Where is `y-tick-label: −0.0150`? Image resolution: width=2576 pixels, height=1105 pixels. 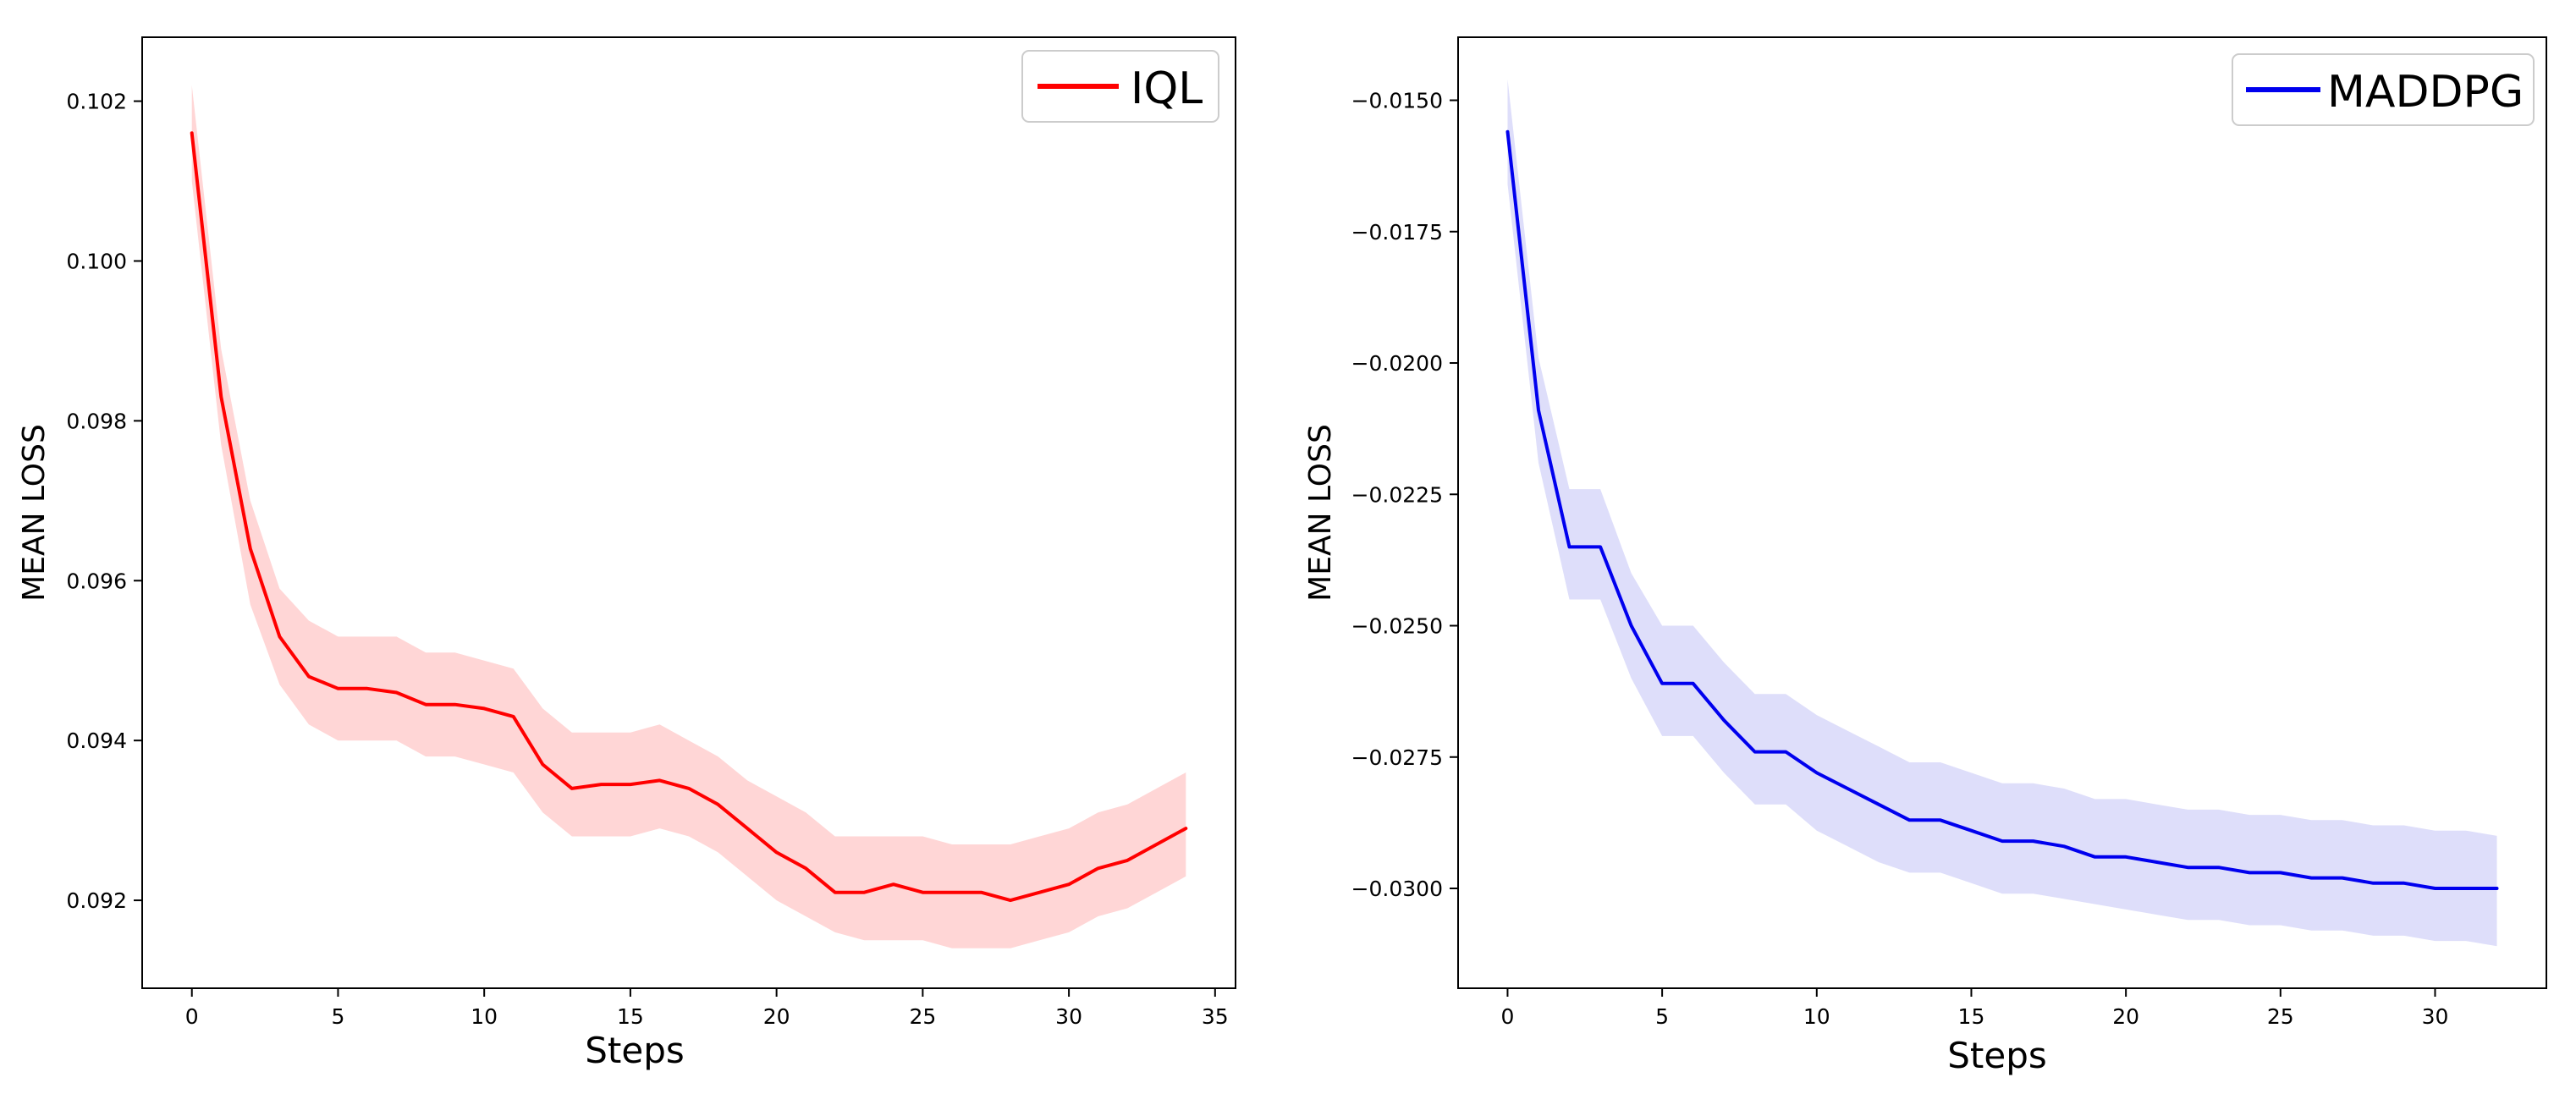
y-tick-label: −0.0150 is located at coordinates (1397, 101).